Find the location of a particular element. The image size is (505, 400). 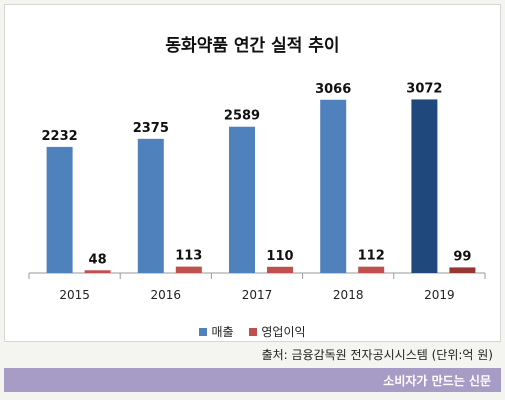

legend-label-operating-profit: 영업이익 is located at coordinates (283, 332).